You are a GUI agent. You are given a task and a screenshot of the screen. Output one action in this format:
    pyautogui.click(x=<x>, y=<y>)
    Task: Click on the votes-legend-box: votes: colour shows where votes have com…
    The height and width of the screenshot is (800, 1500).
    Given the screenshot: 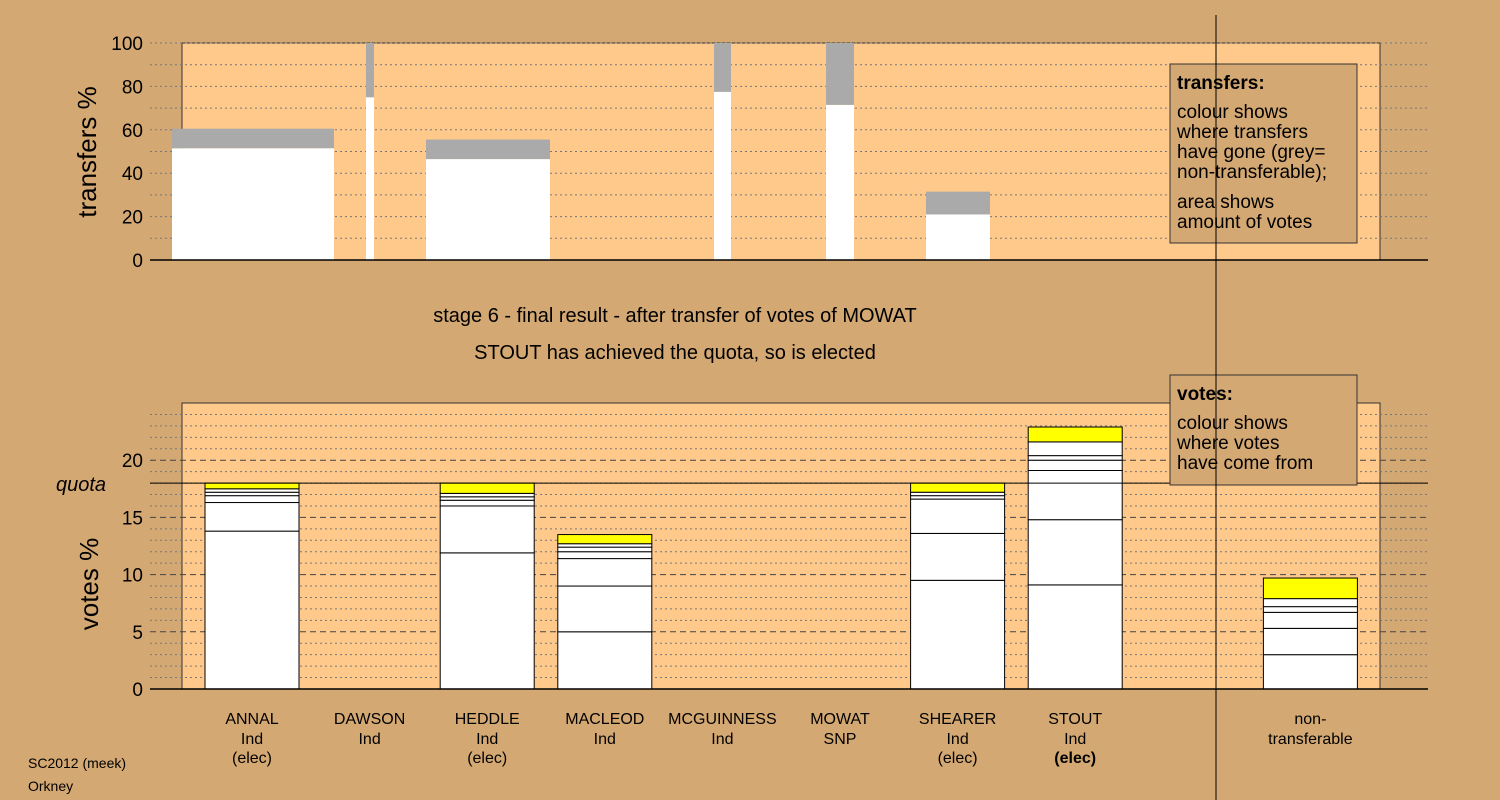 What is the action you would take?
    pyautogui.click(x=1263, y=430)
    